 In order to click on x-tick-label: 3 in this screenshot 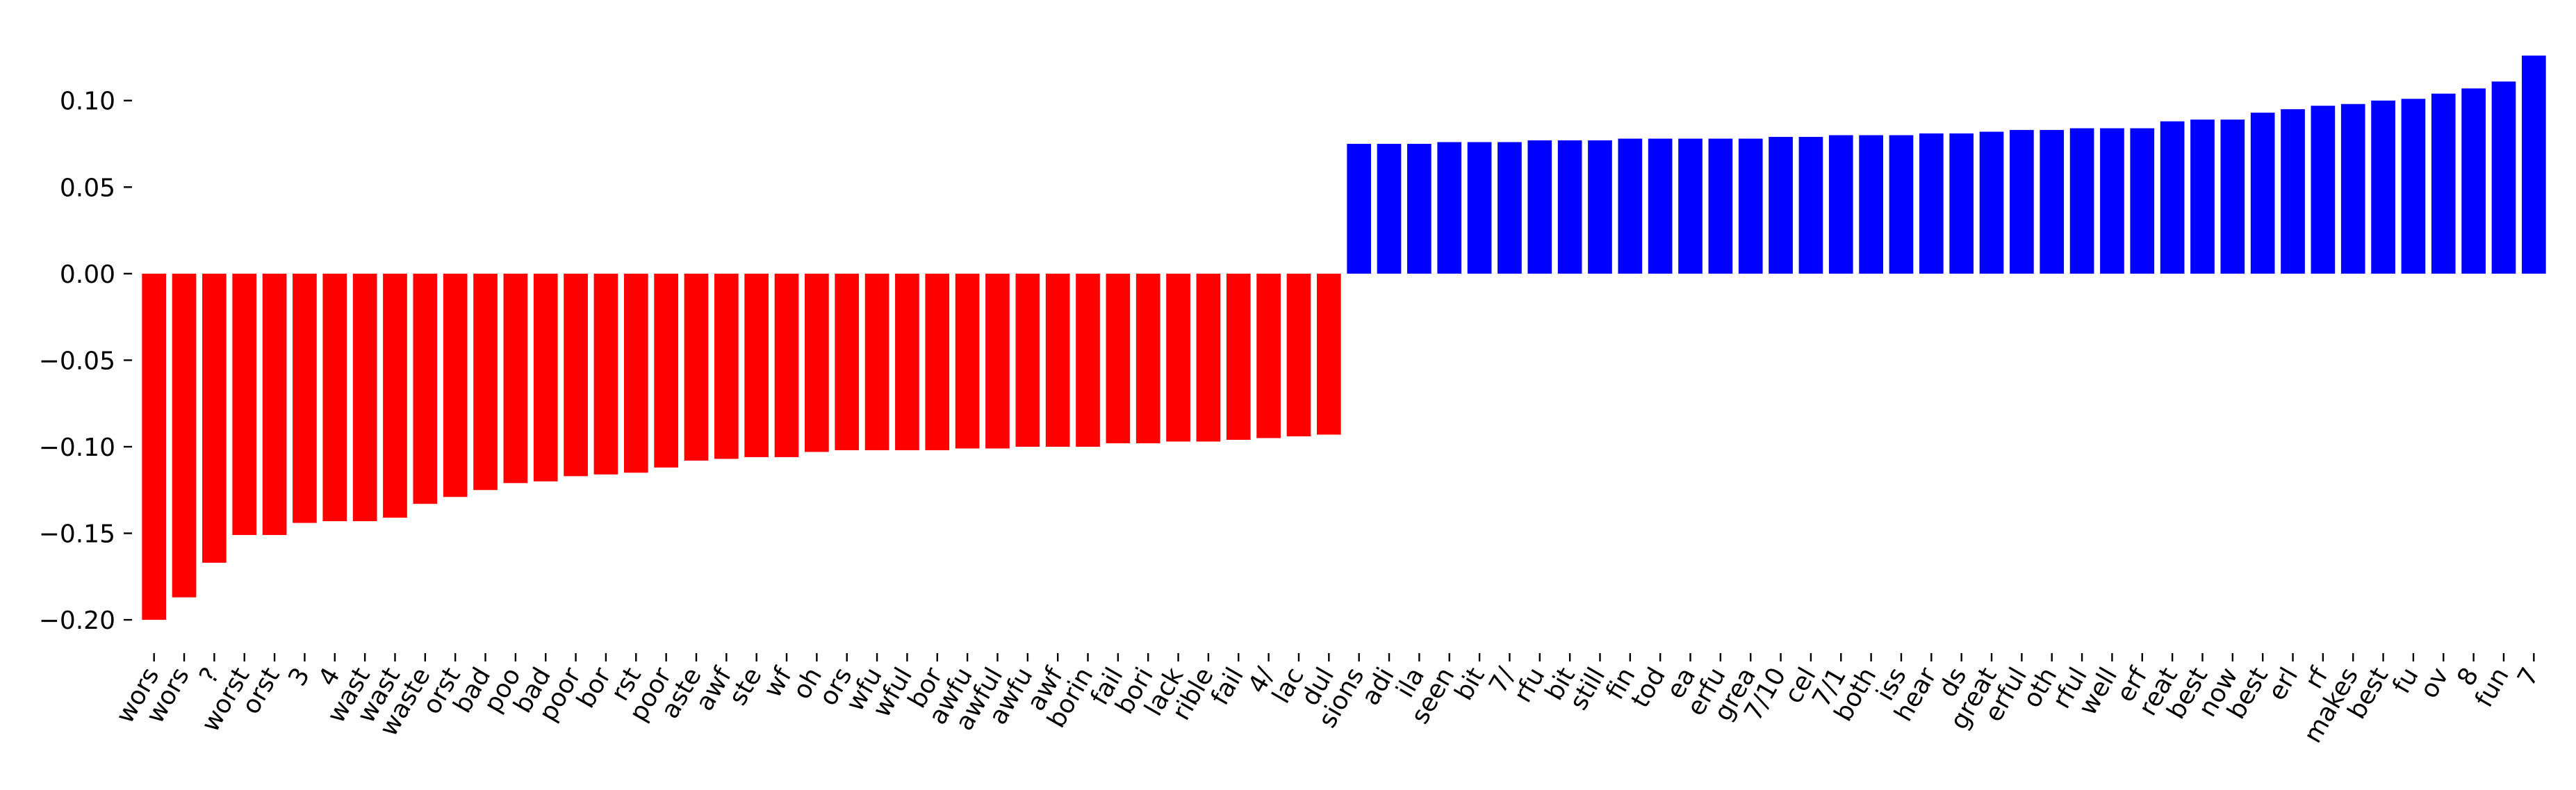, I will do `click(299, 677)`.